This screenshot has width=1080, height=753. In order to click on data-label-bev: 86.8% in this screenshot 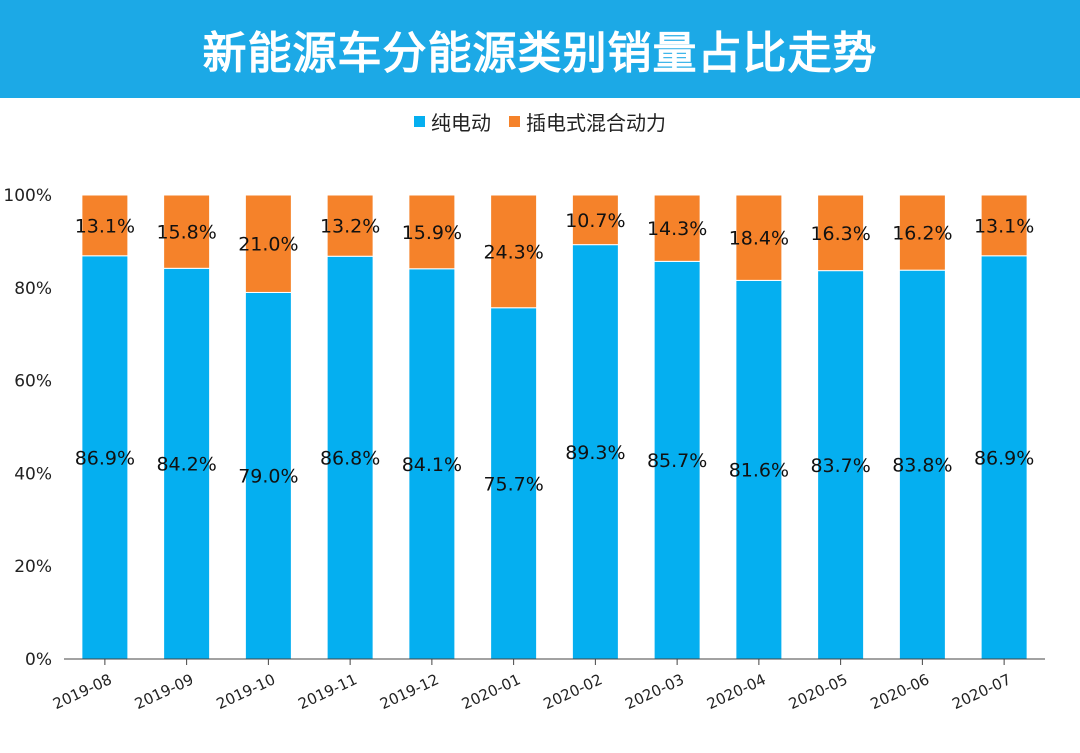, I will do `click(350, 459)`.